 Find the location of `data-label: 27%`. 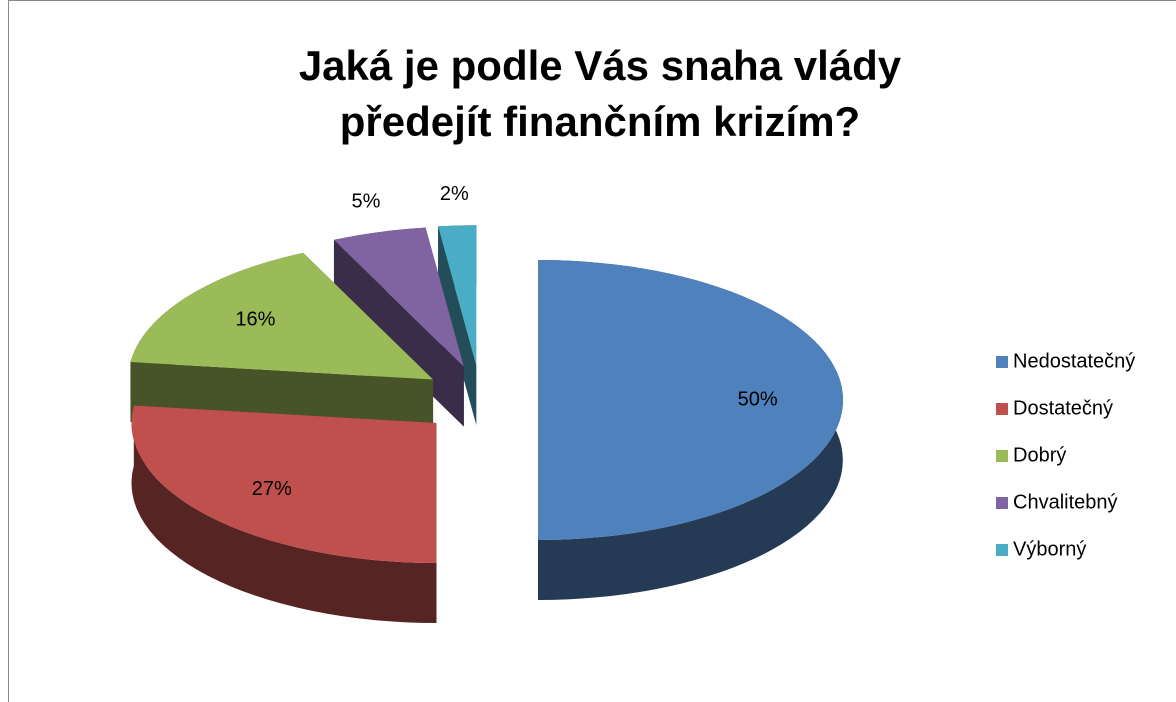

data-label: 27% is located at coordinates (272, 489).